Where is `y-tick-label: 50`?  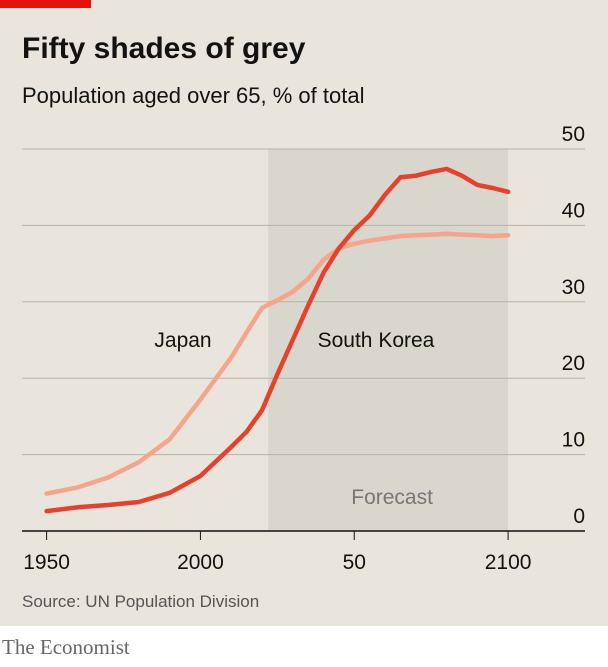 y-tick-label: 50 is located at coordinates (573, 134).